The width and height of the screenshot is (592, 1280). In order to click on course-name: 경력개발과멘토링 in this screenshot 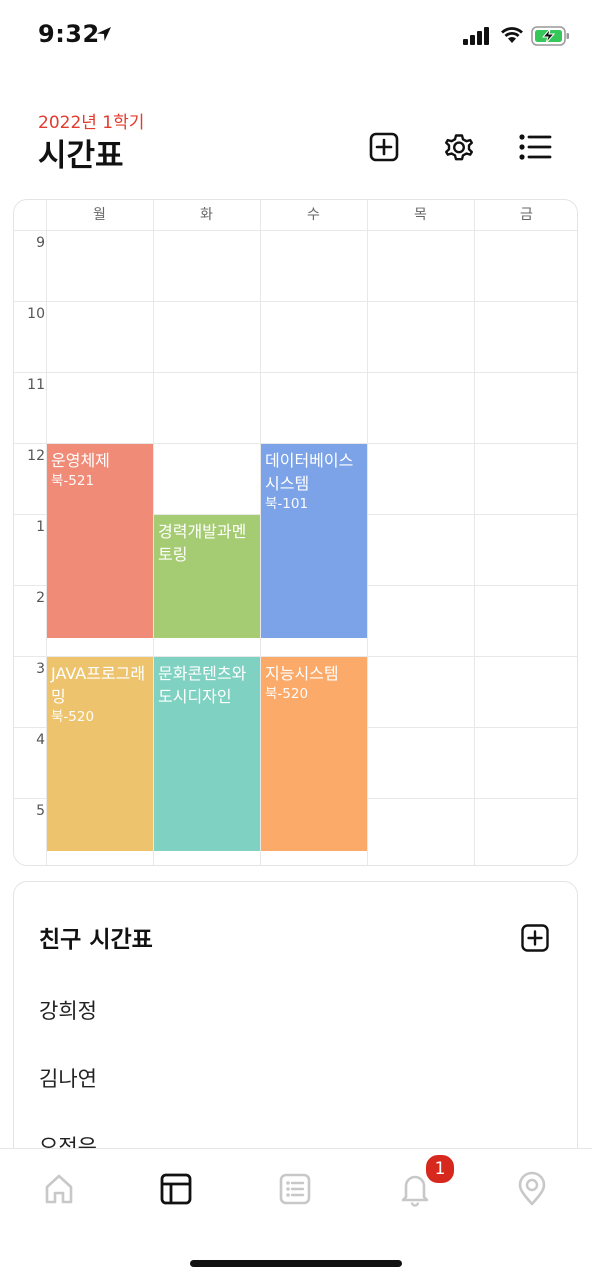, I will do `click(202, 543)`.